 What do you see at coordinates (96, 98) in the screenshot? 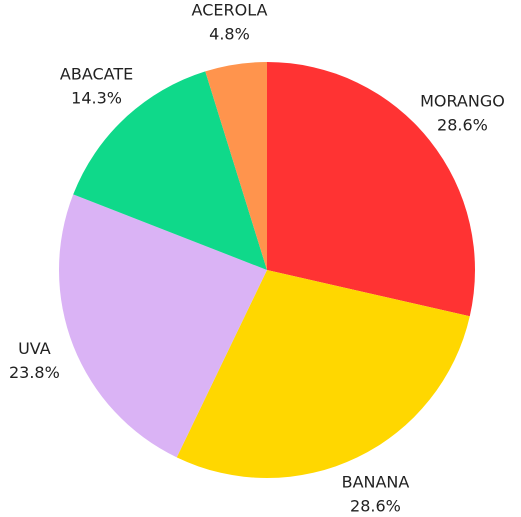
I see `slice-value-label: 14.3%` at bounding box center [96, 98].